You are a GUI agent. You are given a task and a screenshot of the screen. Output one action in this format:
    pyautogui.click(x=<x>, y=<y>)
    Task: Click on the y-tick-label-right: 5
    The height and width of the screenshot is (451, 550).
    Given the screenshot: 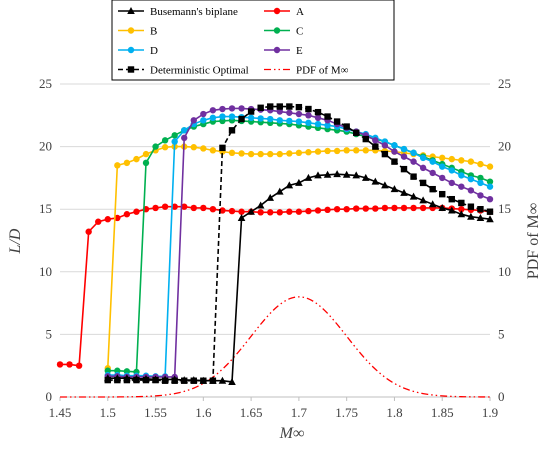 What is the action you would take?
    pyautogui.click(x=501, y=333)
    